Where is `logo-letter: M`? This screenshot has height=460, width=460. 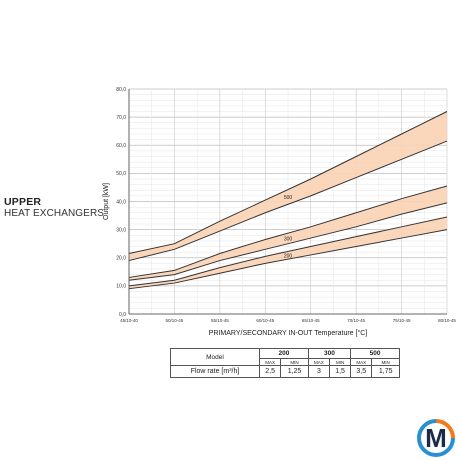
logo-letter: M is located at coordinates (436, 438).